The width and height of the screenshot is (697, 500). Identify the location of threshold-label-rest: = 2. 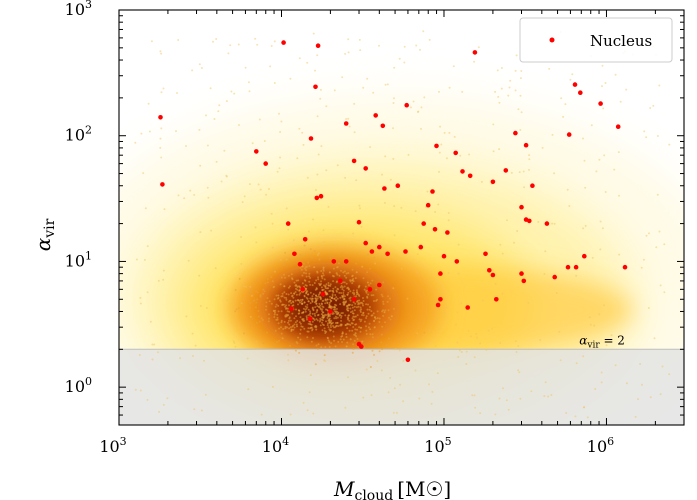
(612, 340).